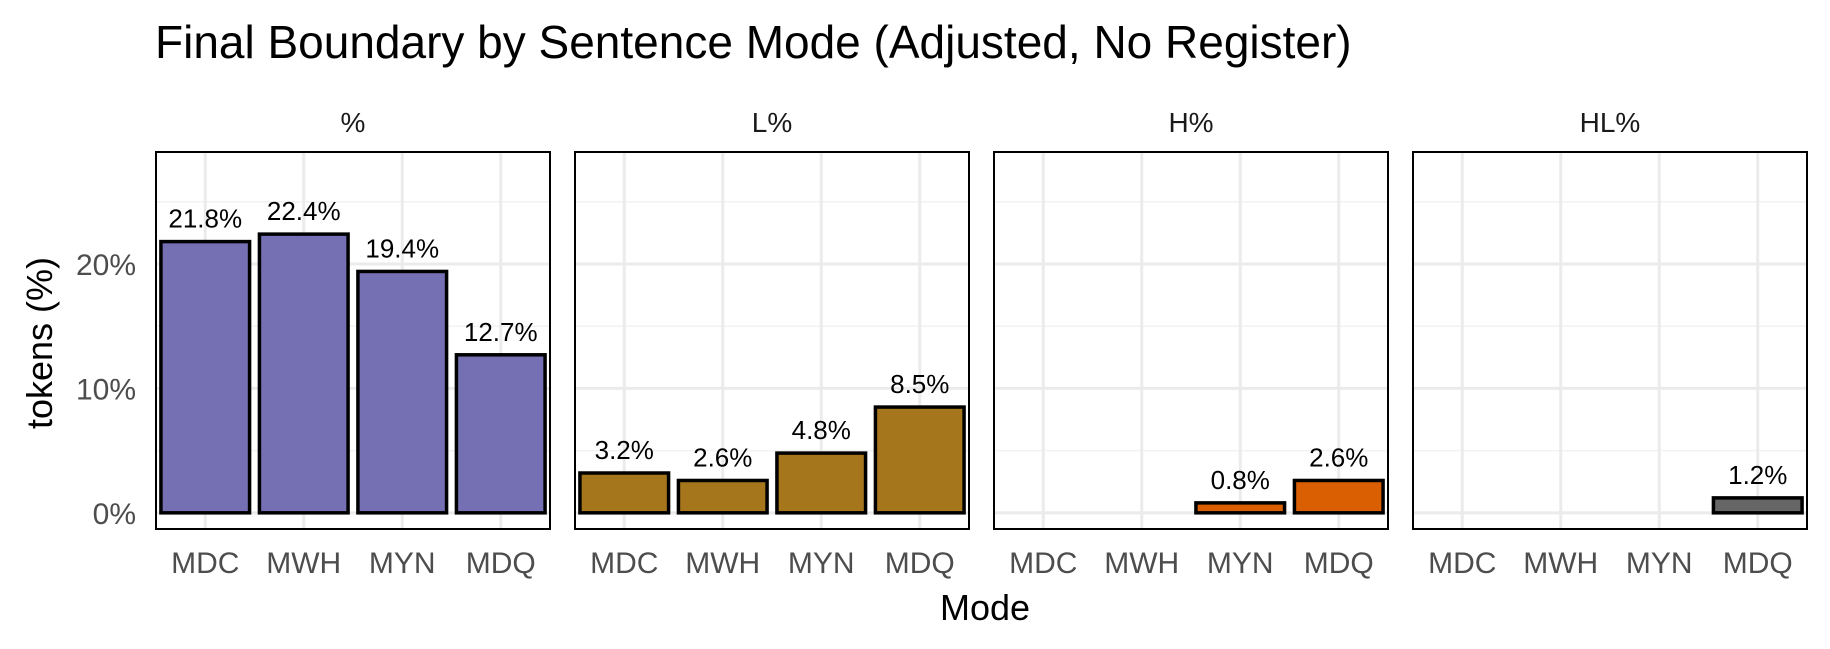 The height and width of the screenshot is (649, 1830). Describe the element at coordinates (501, 332) in the screenshot. I see `data-label: 12.7%` at that location.